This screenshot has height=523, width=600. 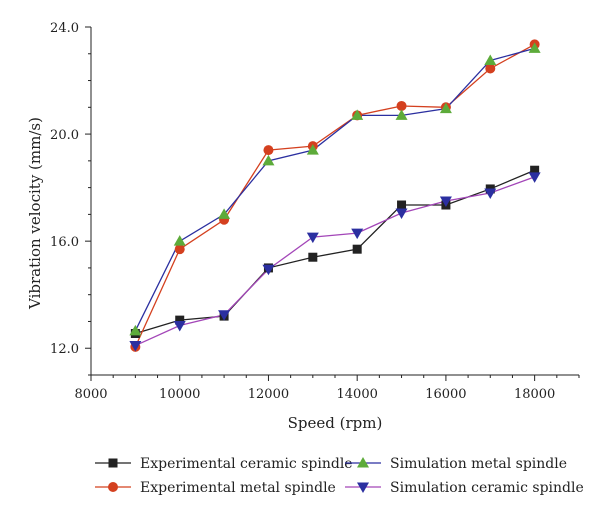 What do you see at coordinates (90, 394) in the screenshot?
I see `x-tick-label: 8000` at bounding box center [90, 394].